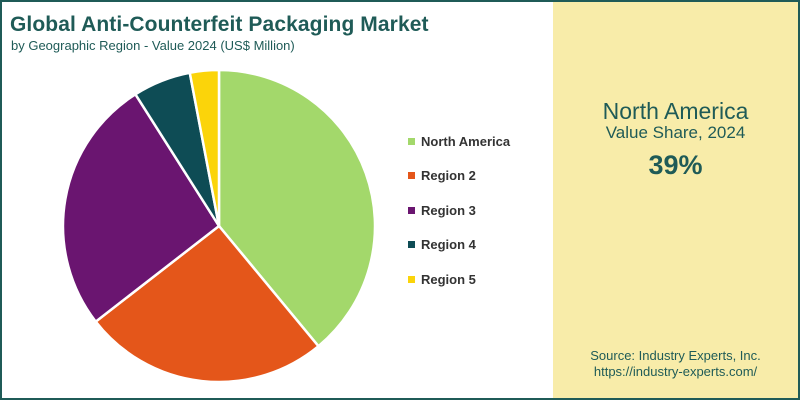 The image size is (800, 400). Describe the element at coordinates (219, 24) in the screenshot. I see `chart-title: Global Anti-Counterfeit Packaging Market` at that location.